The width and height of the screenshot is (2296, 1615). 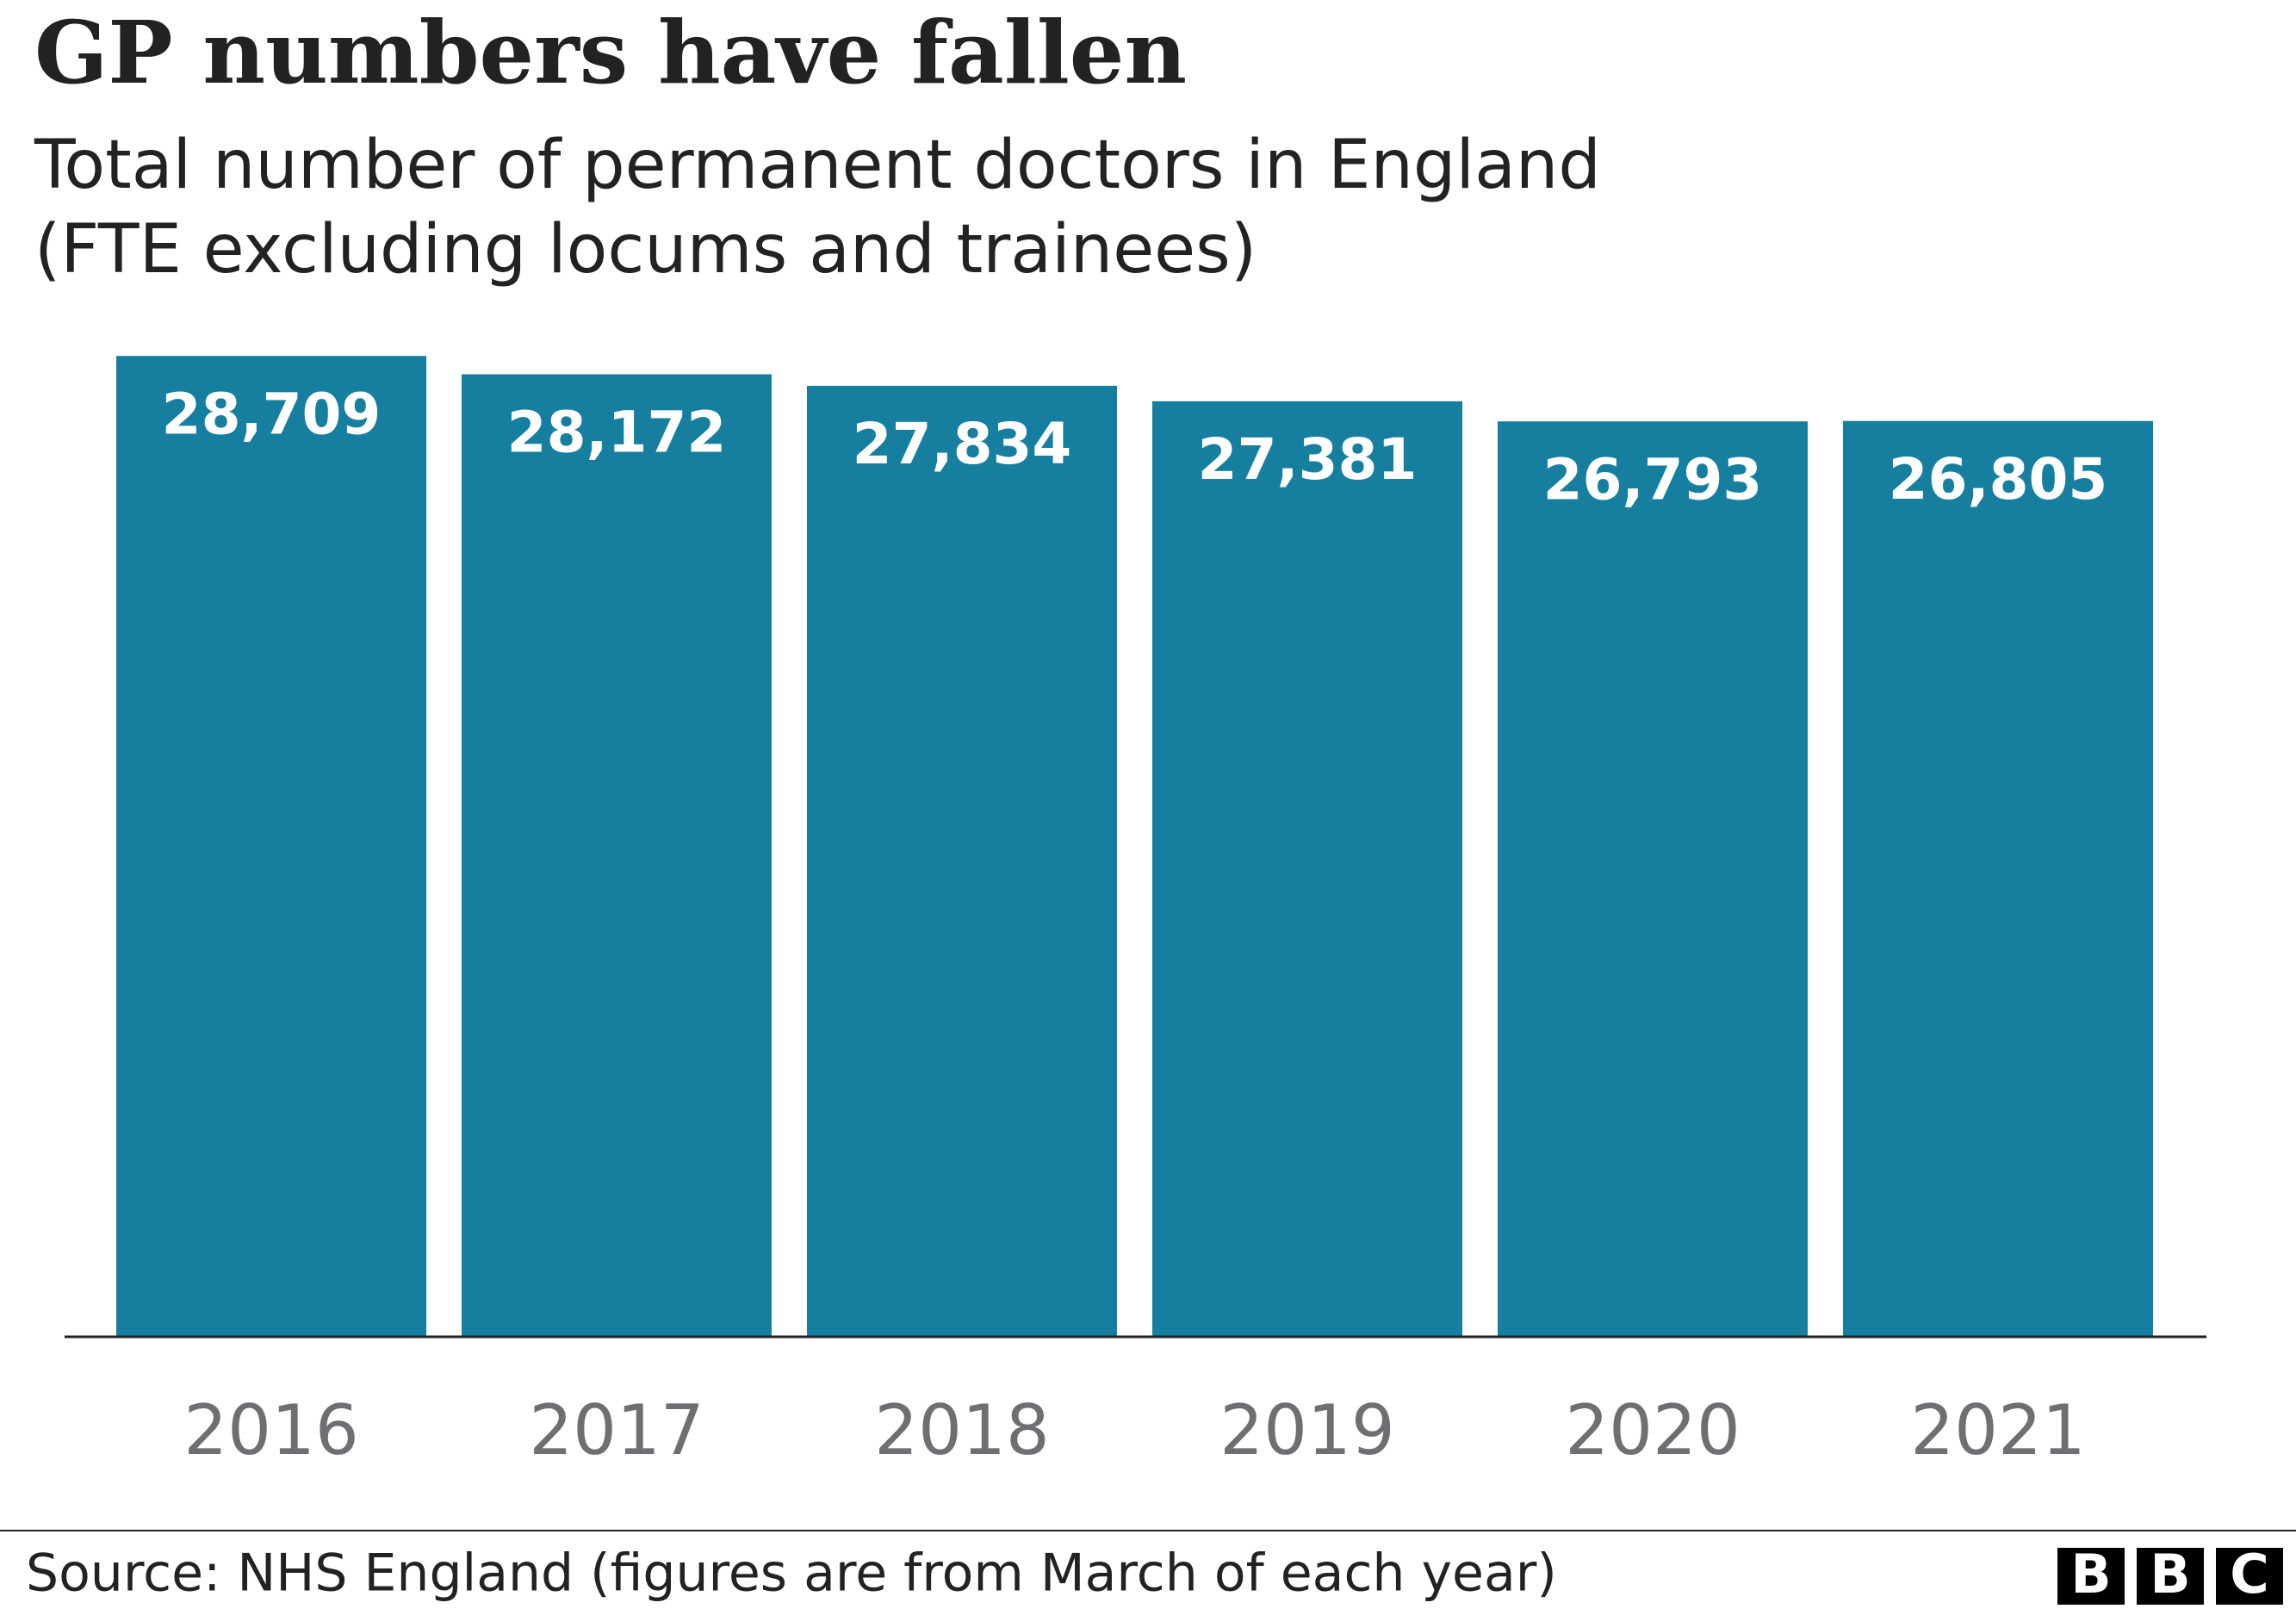 What do you see at coordinates (272, 414) in the screenshot?
I see `value-label: 28,709` at bounding box center [272, 414].